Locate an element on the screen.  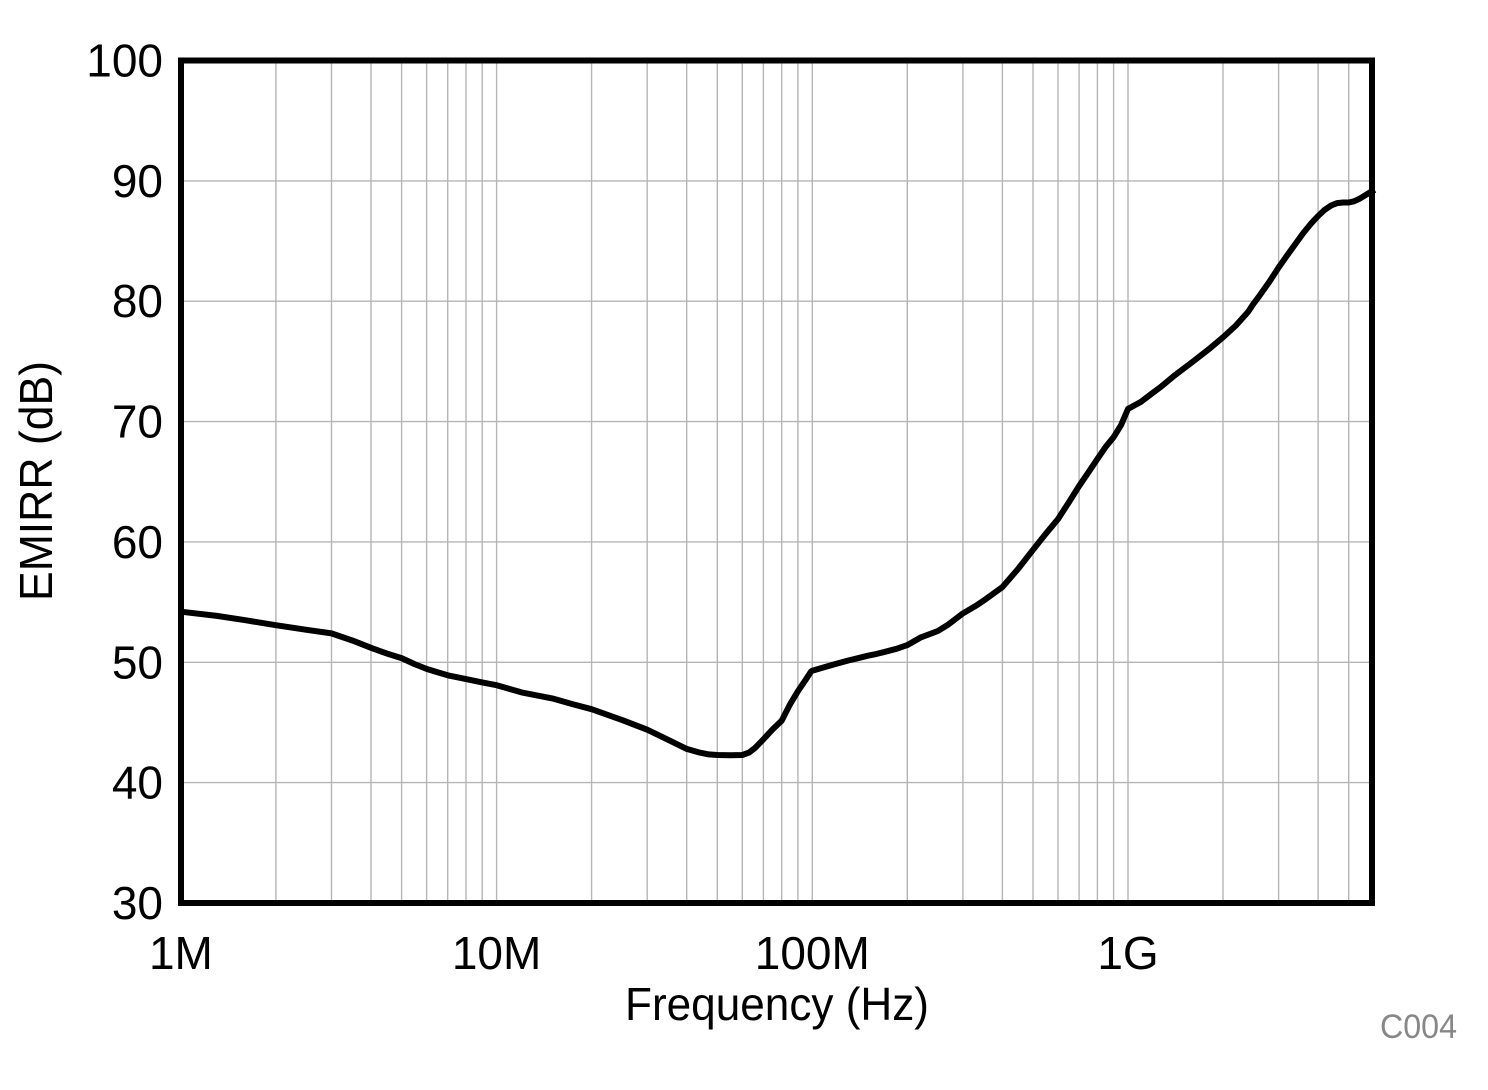
svg-text: 80 is located at coordinates (137, 301).